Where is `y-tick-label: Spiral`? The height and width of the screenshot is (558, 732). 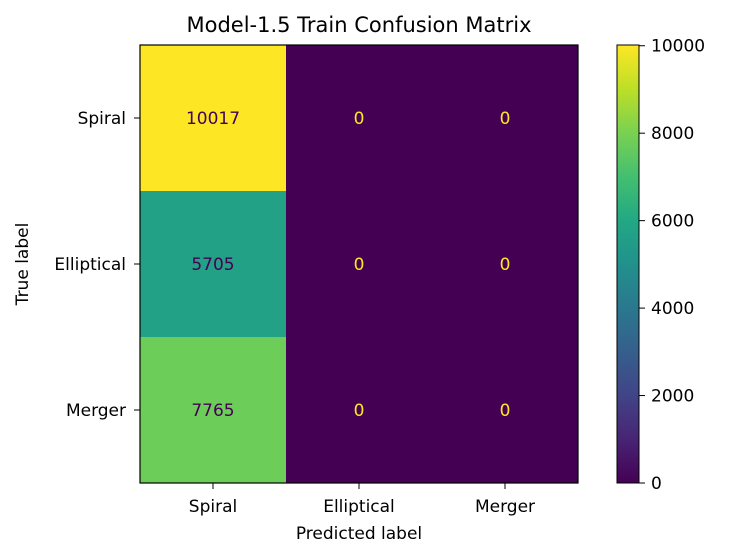
y-tick-label: Spiral is located at coordinates (102, 119).